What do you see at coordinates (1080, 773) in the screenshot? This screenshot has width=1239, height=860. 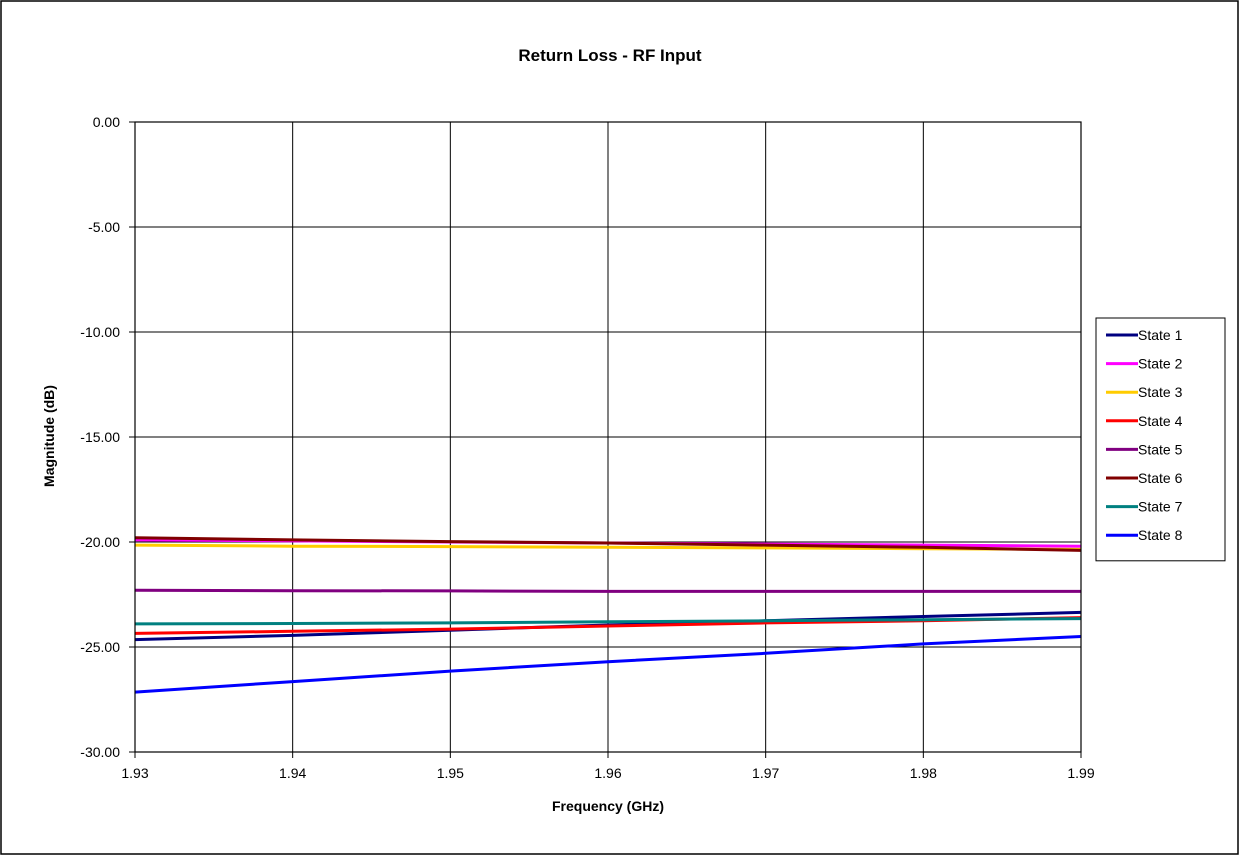 I see `x-tick-label-6: 1.99` at bounding box center [1080, 773].